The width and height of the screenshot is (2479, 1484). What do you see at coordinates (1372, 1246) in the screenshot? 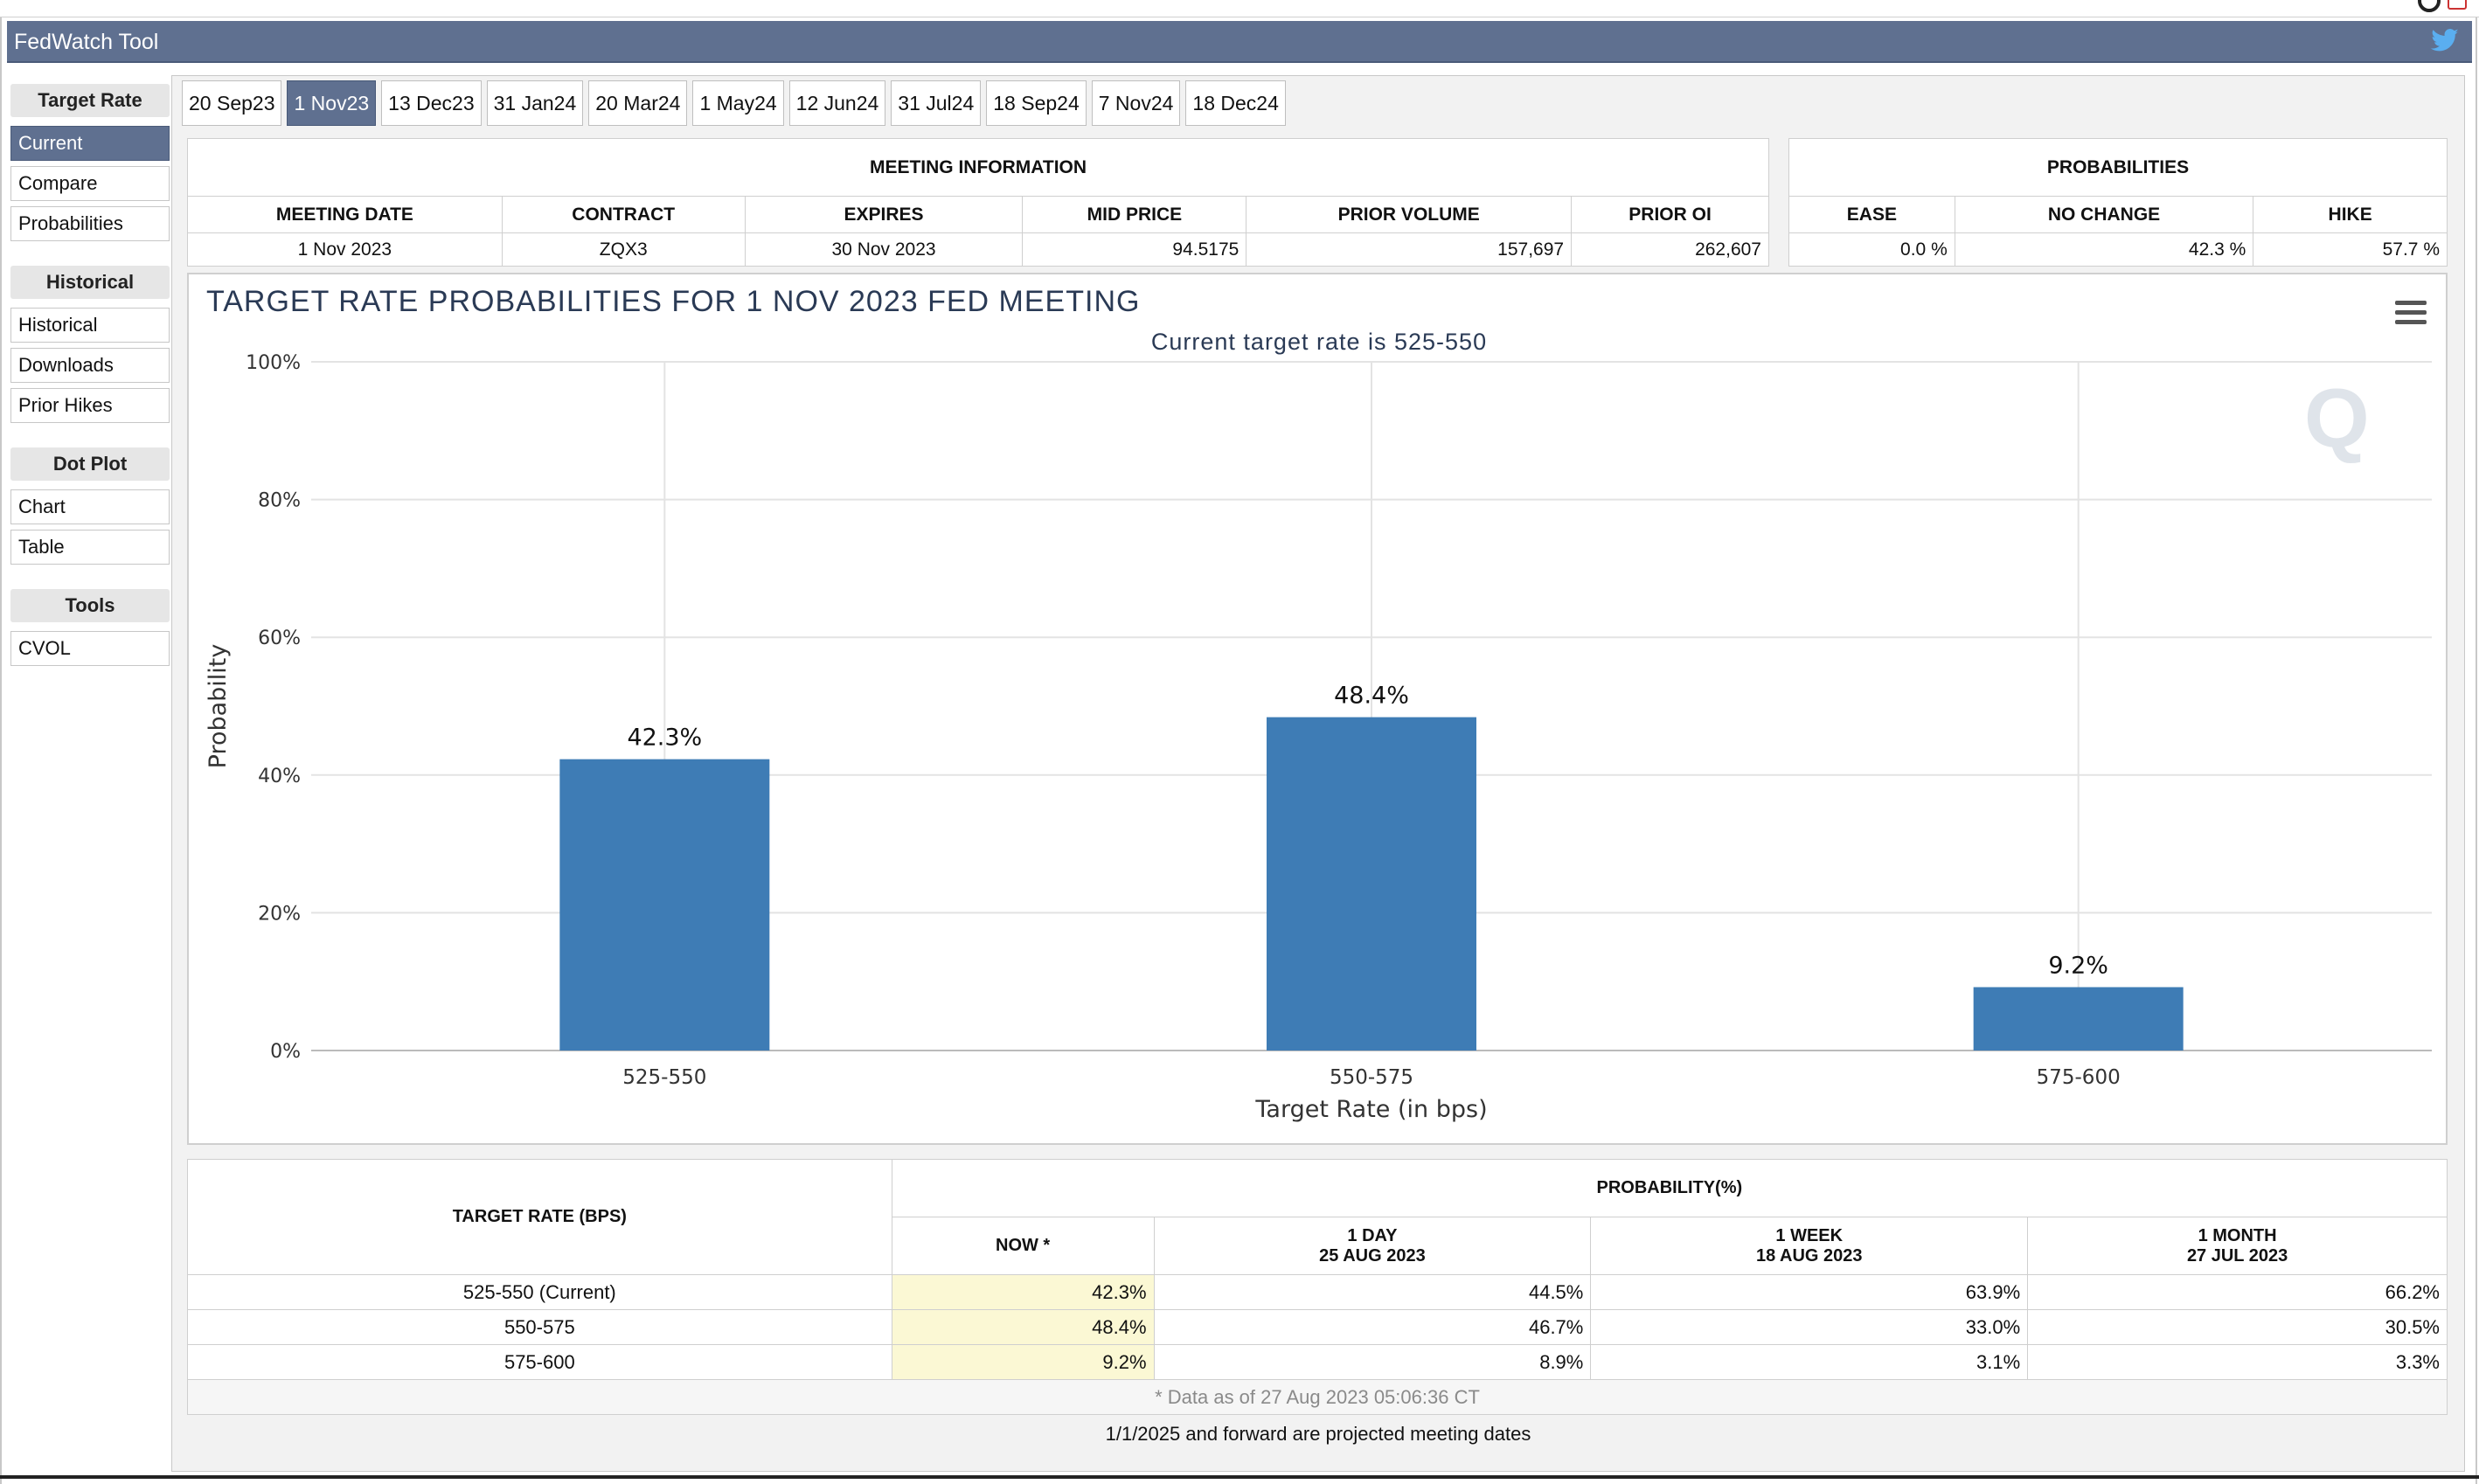
I see `header-1-day: 1 DAY 25 AUG 2023` at bounding box center [1372, 1246].